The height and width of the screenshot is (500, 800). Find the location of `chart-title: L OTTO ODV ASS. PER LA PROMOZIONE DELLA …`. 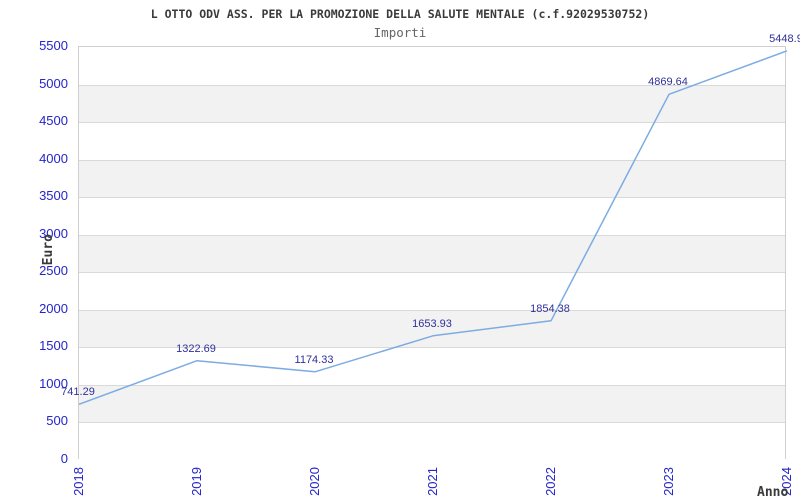

chart-title: L OTTO ODV ASS. PER LA PROMOZIONE DELLA … is located at coordinates (400, 14).